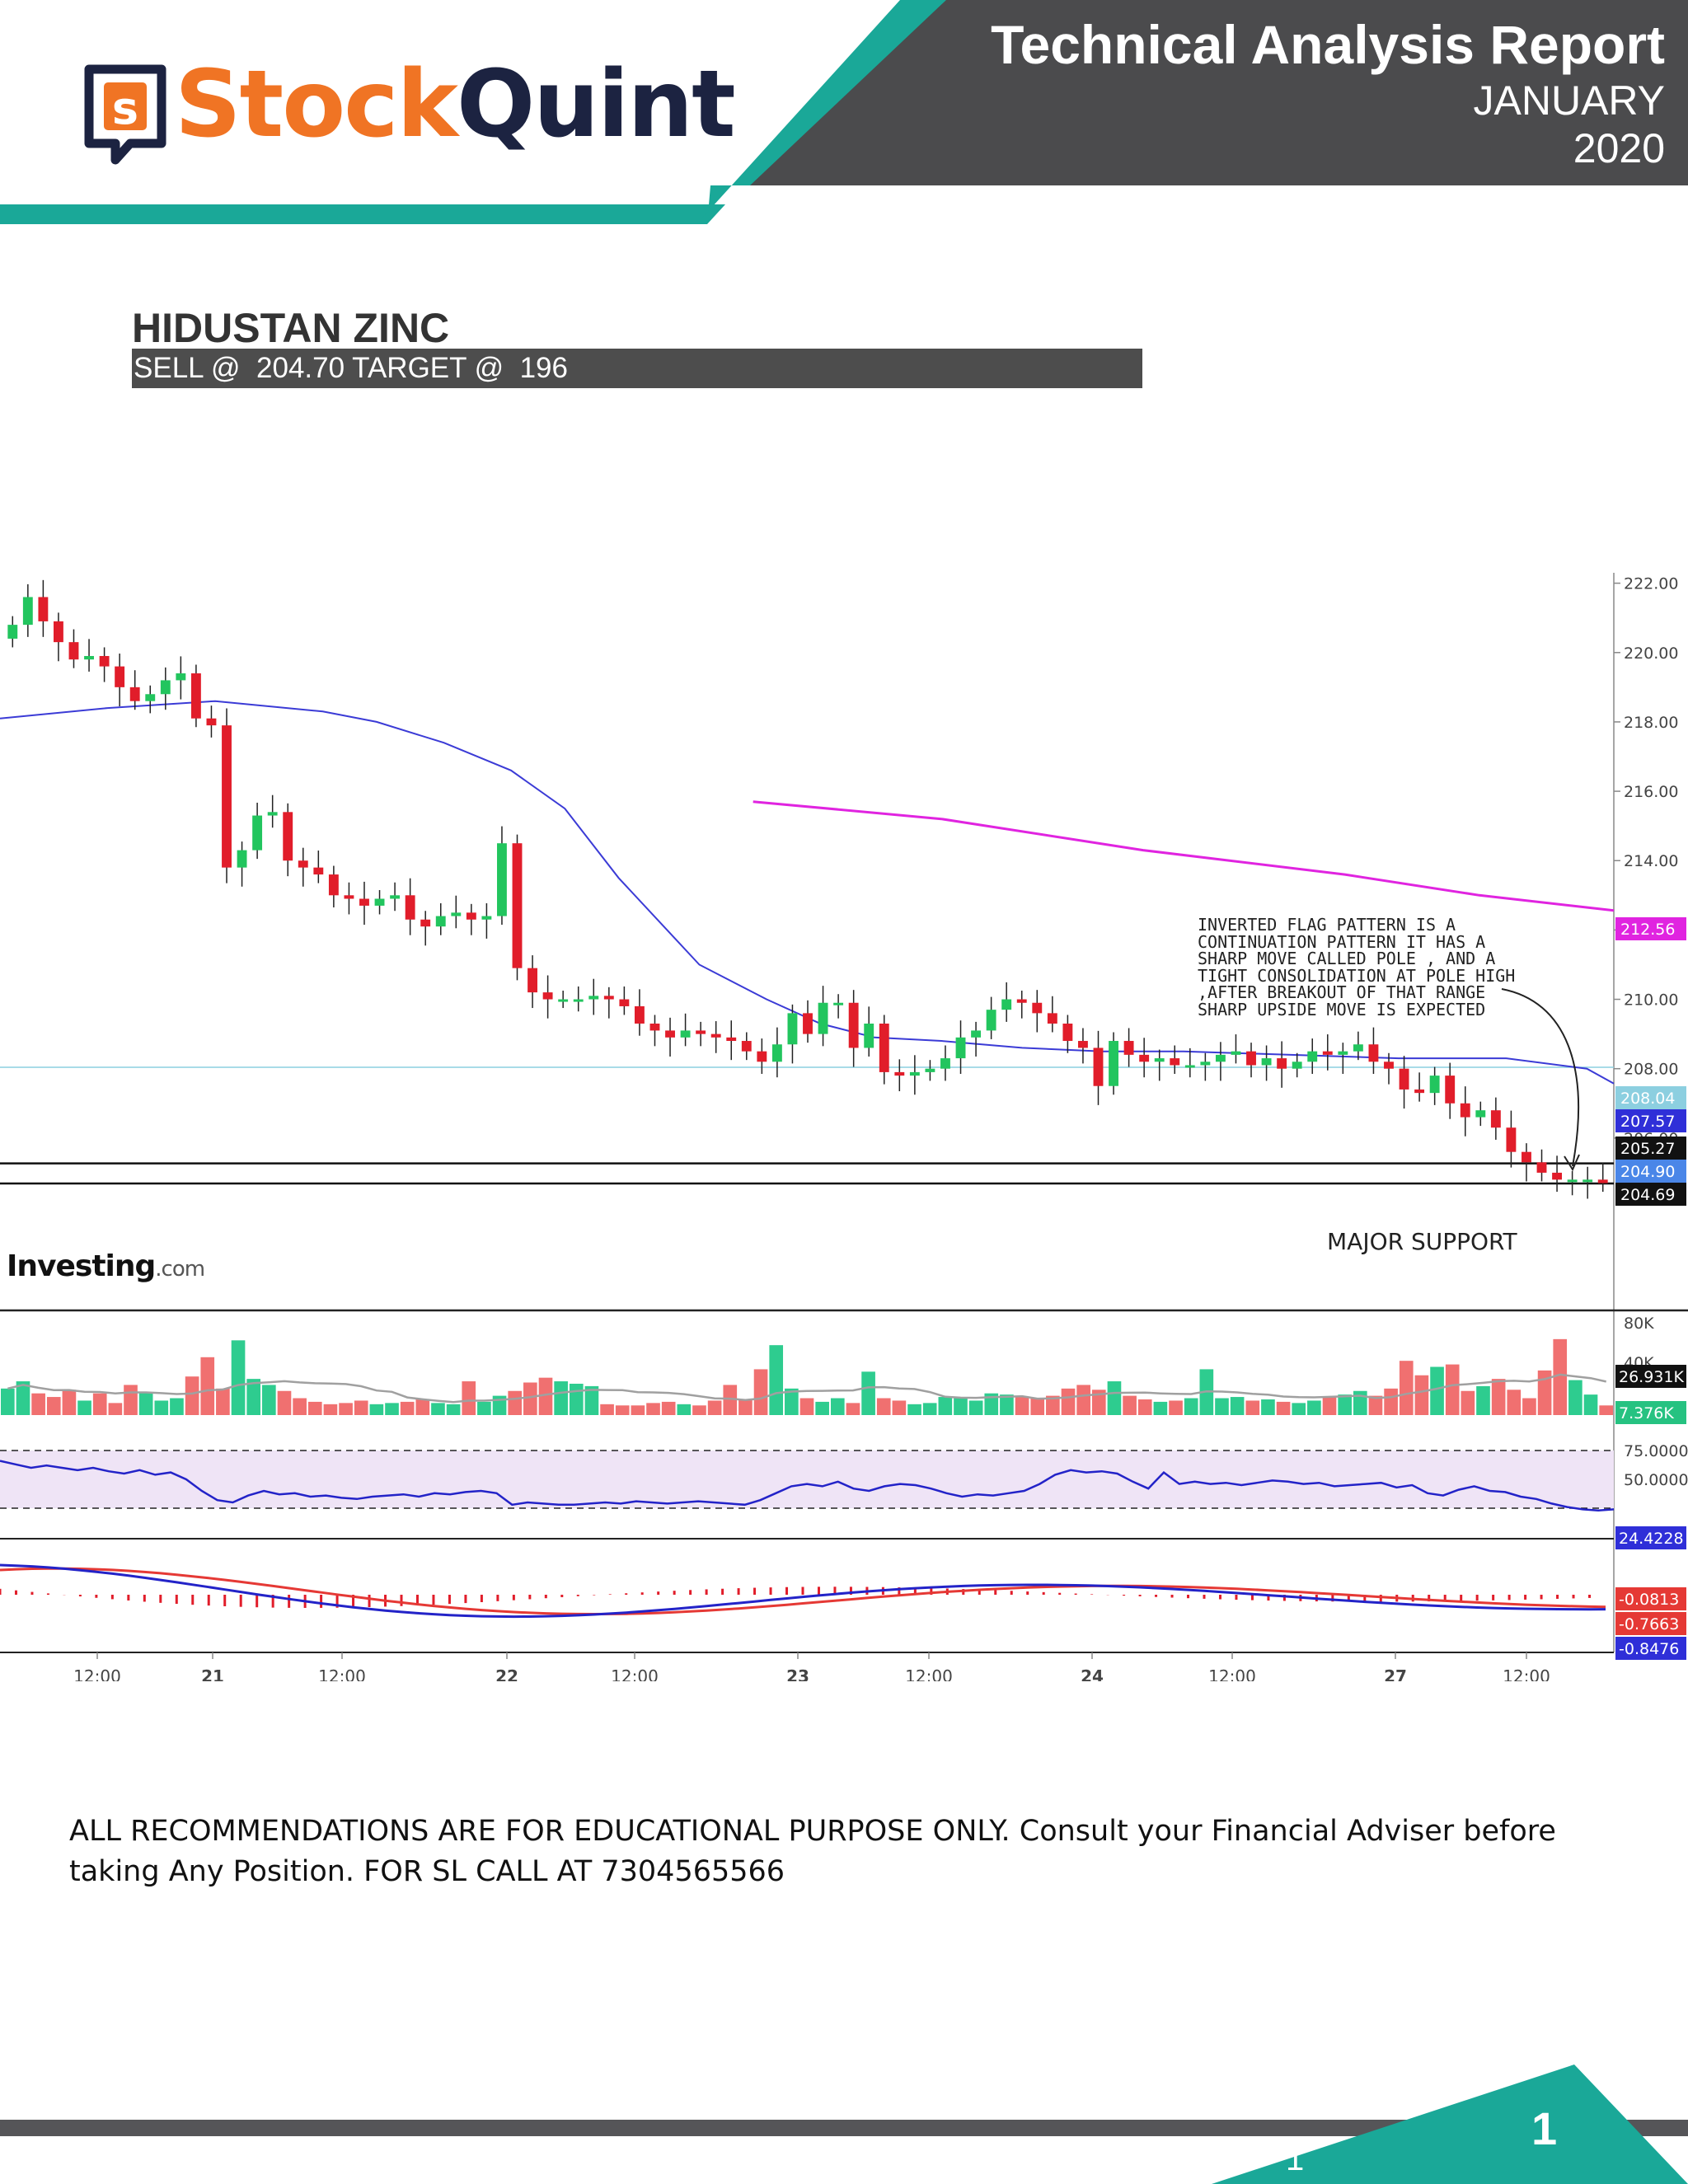  What do you see at coordinates (1650, 1623) in the screenshot?
I see `macd-badge` at bounding box center [1650, 1623].